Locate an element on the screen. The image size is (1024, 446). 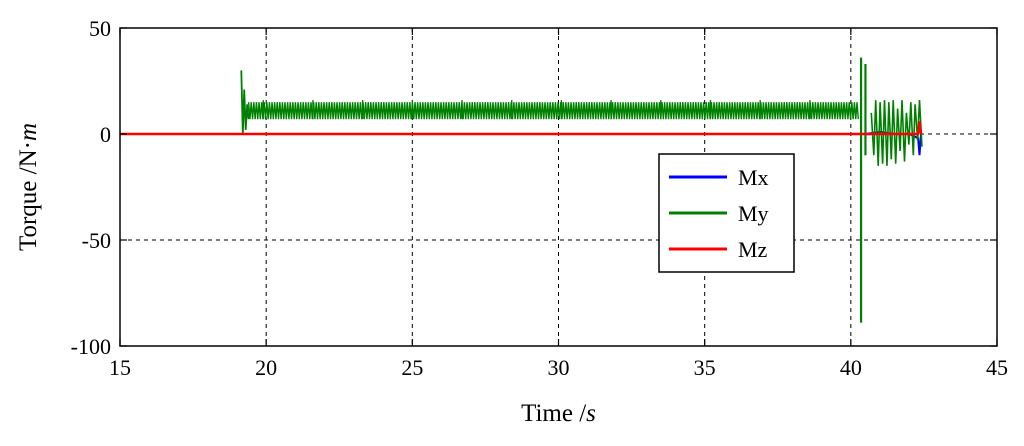
series-my-tail is located at coordinates (896, 133).